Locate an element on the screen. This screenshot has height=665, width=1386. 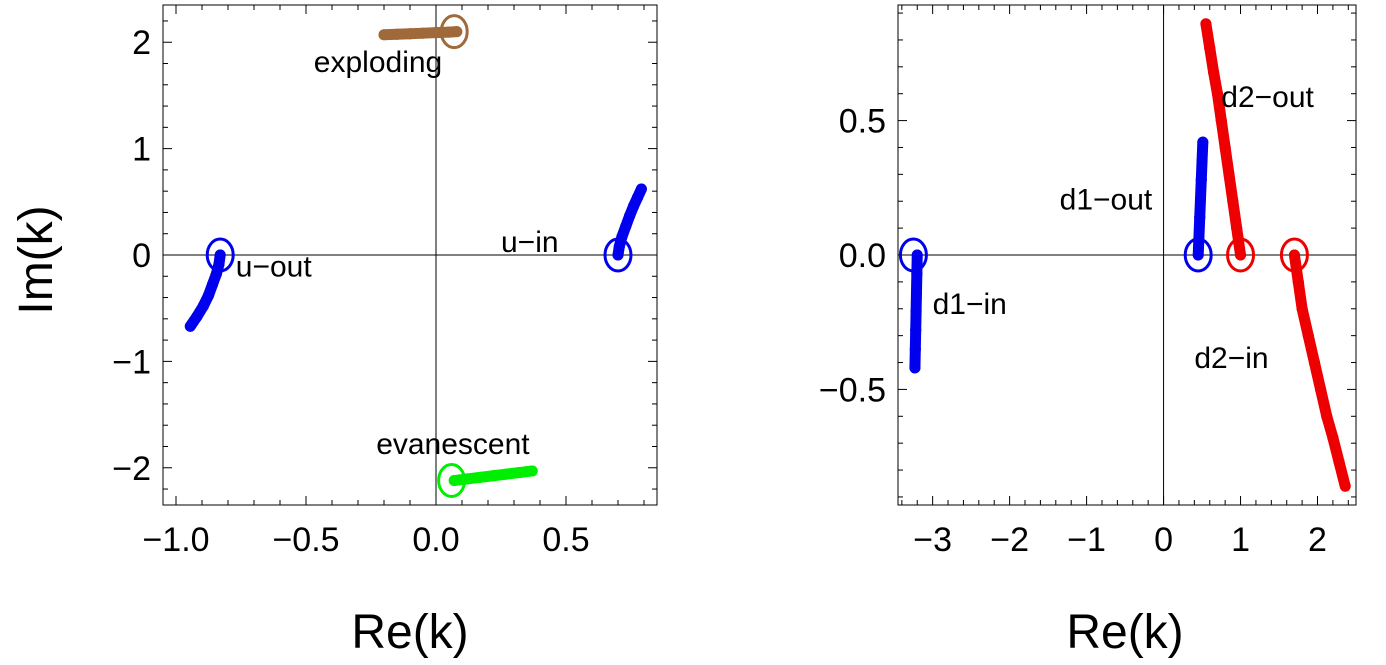
x-tick-label: −2 is located at coordinates (1009, 540).